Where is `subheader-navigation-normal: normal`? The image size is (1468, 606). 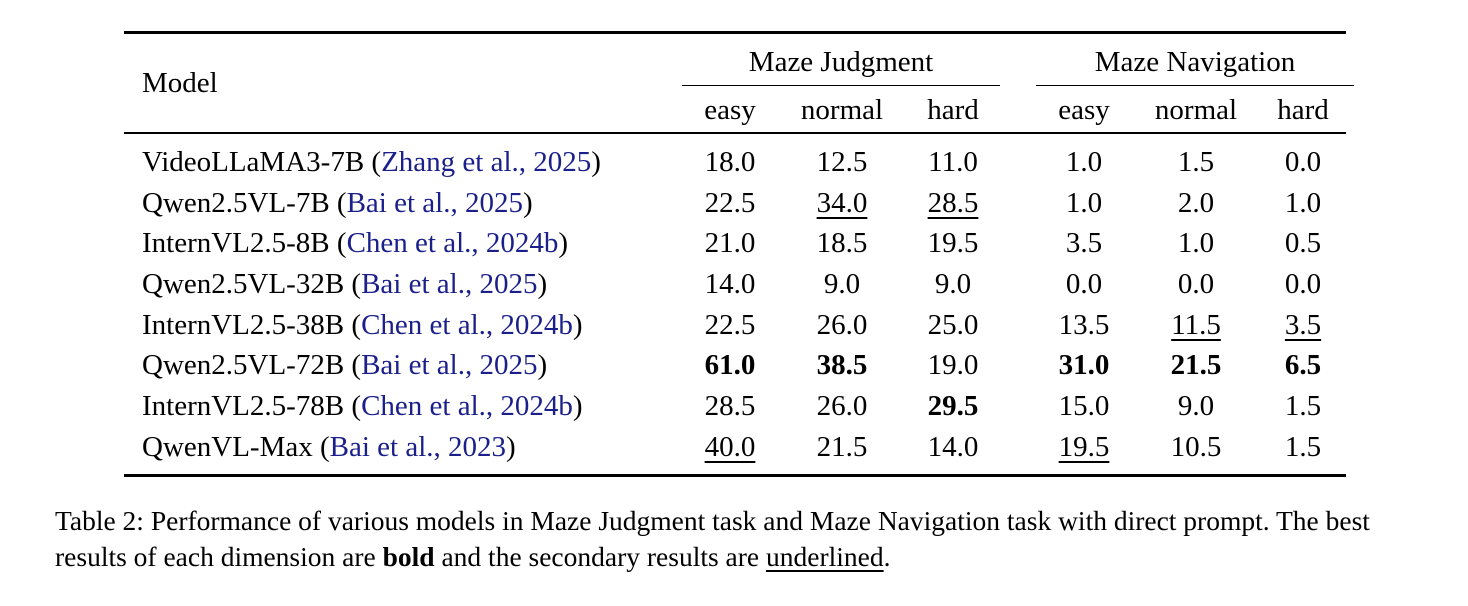 subheader-navigation-normal: normal is located at coordinates (1196, 109).